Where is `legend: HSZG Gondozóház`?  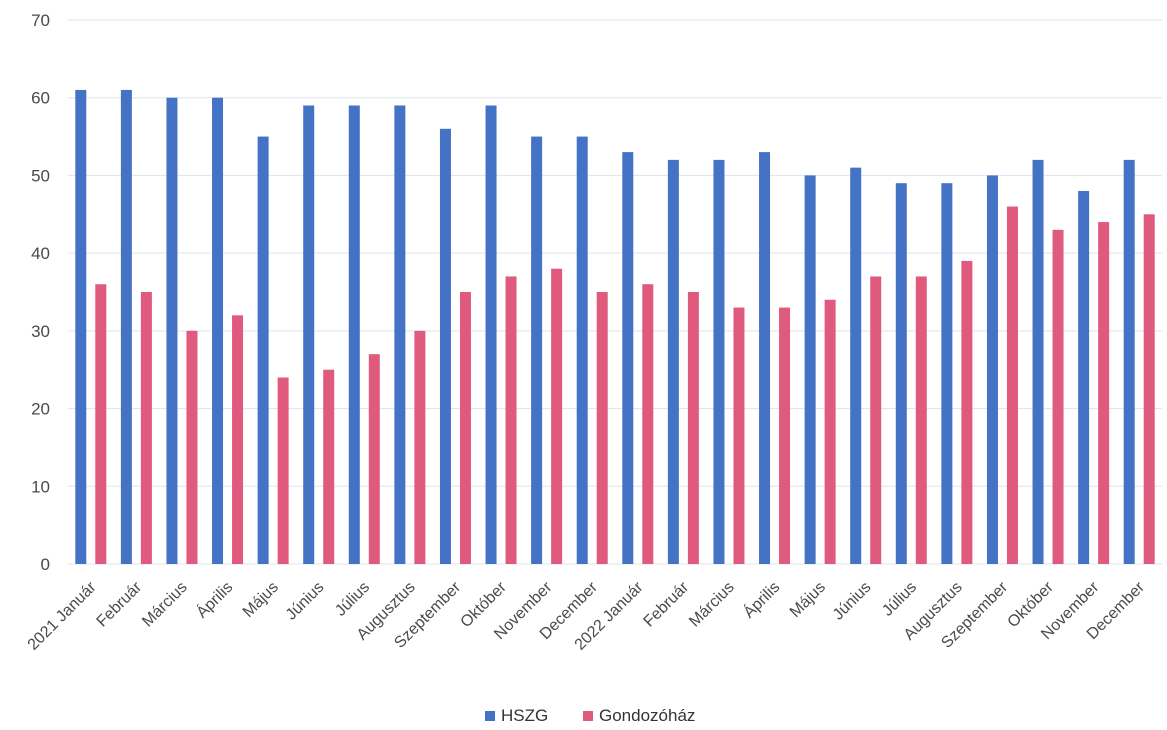 legend: HSZG Gondozóház is located at coordinates (590, 715).